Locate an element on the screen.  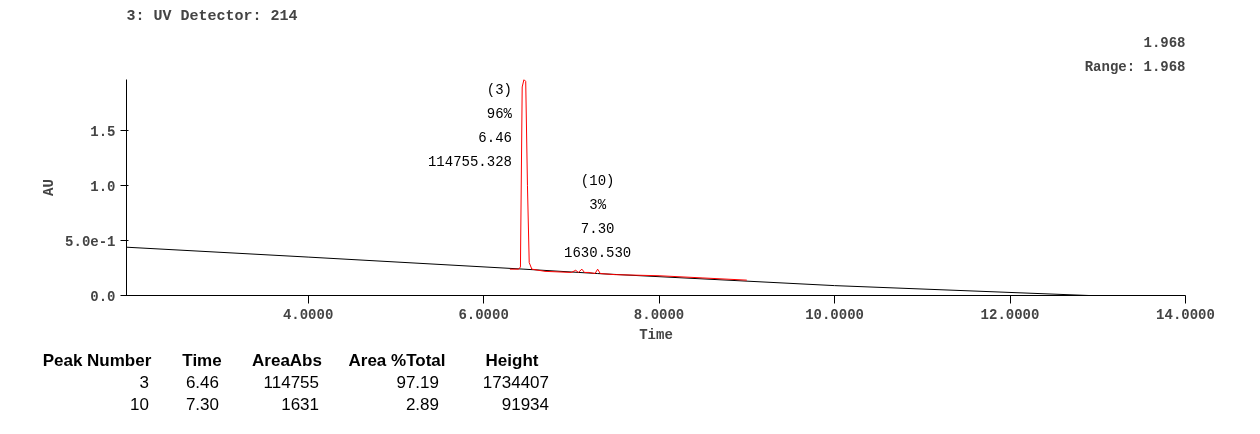
x-tick-label: 8.0000 is located at coordinates (659, 314).